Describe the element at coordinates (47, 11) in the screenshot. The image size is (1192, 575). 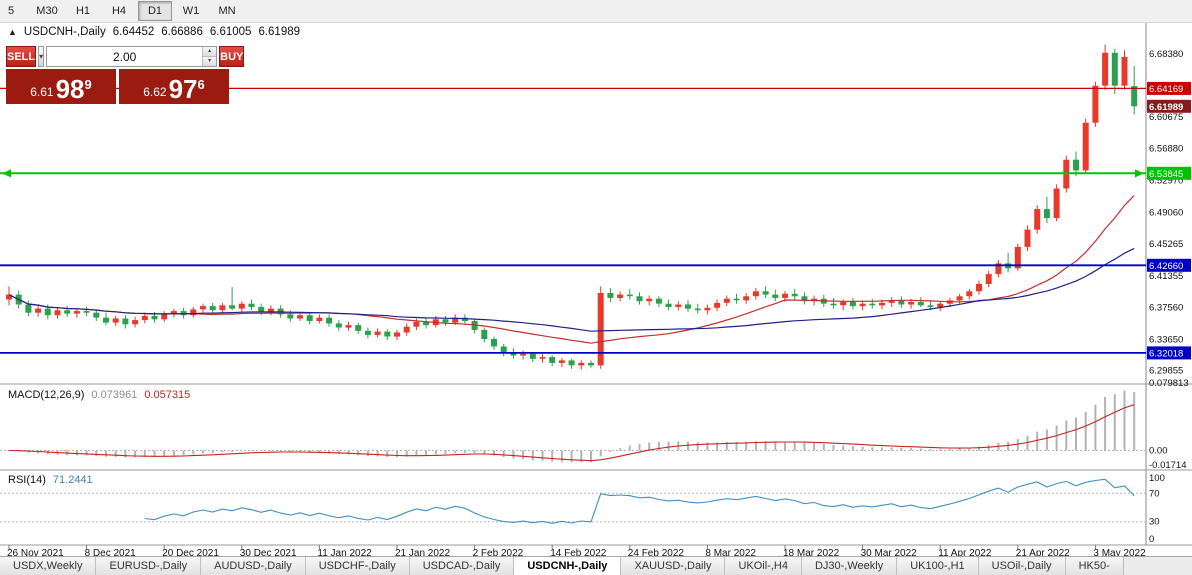
I see `timeframe-button-m30: M30` at that location.